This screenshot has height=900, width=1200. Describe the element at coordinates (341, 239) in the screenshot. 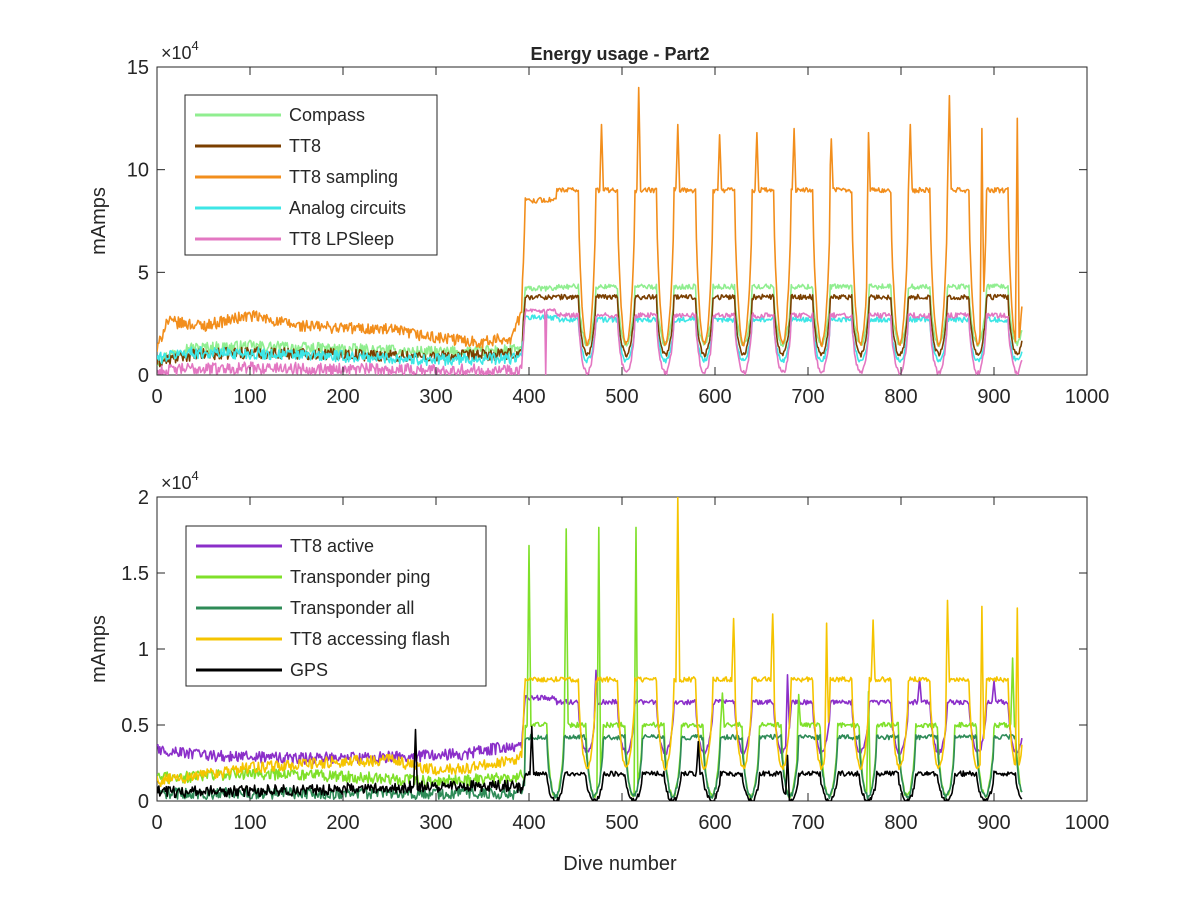

I see `legend-label: TT8 LPSleep` at that location.